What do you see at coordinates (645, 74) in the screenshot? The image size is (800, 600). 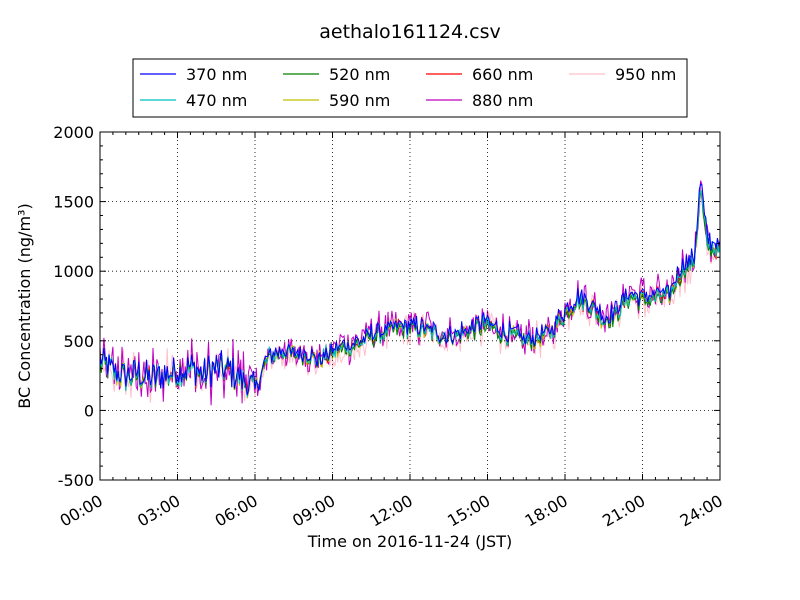 I see `legend-label: 950 nm` at bounding box center [645, 74].